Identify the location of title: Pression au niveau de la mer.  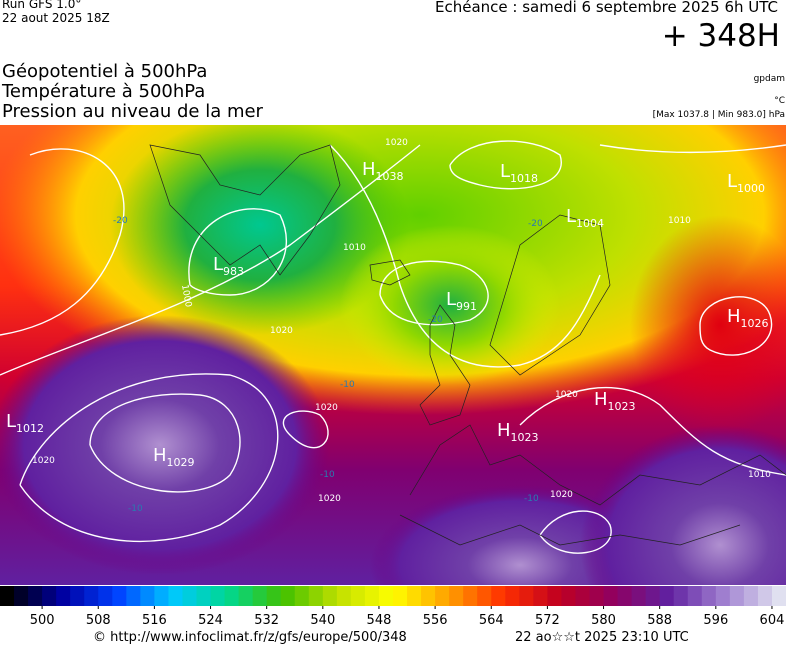
(132, 111).